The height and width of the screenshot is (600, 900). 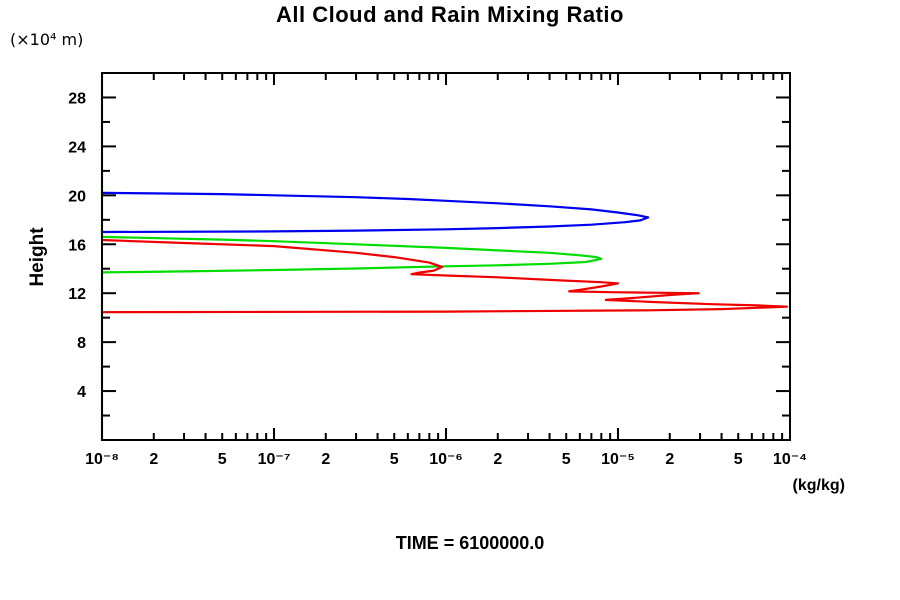 What do you see at coordinates (274, 459) in the screenshot?
I see `x-tick-label: 10⁻⁷` at bounding box center [274, 459].